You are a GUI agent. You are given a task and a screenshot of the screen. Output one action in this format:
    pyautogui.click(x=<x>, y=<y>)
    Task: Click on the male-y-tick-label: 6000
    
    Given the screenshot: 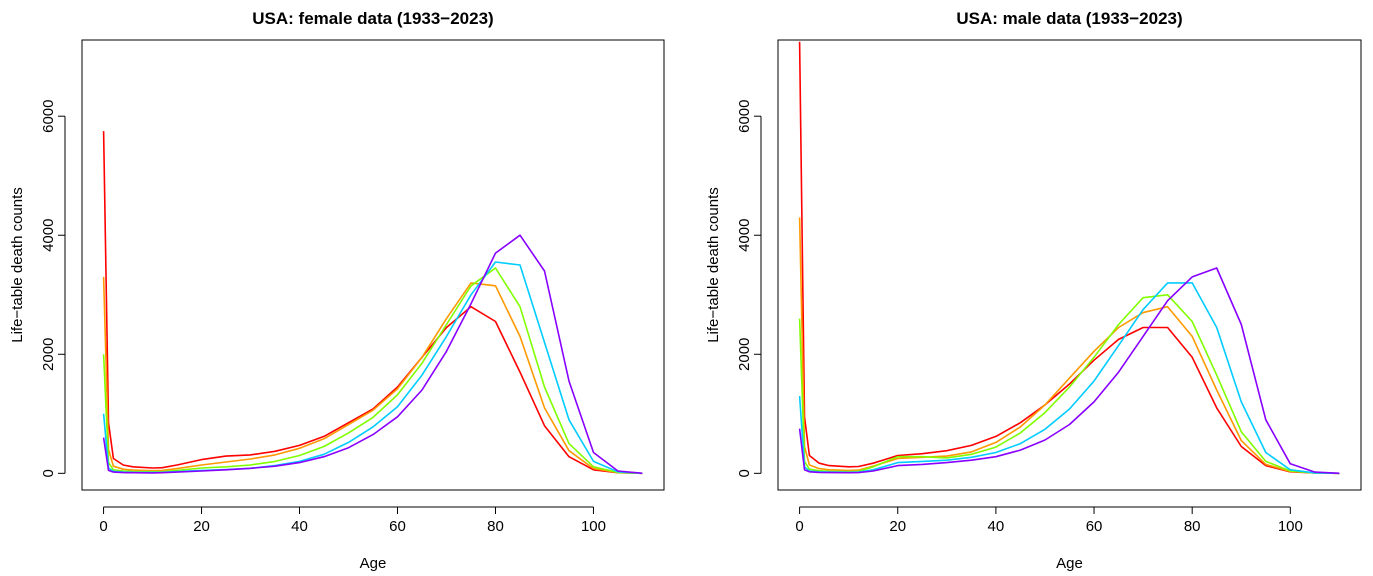 What is the action you would take?
    pyautogui.click(x=744, y=116)
    